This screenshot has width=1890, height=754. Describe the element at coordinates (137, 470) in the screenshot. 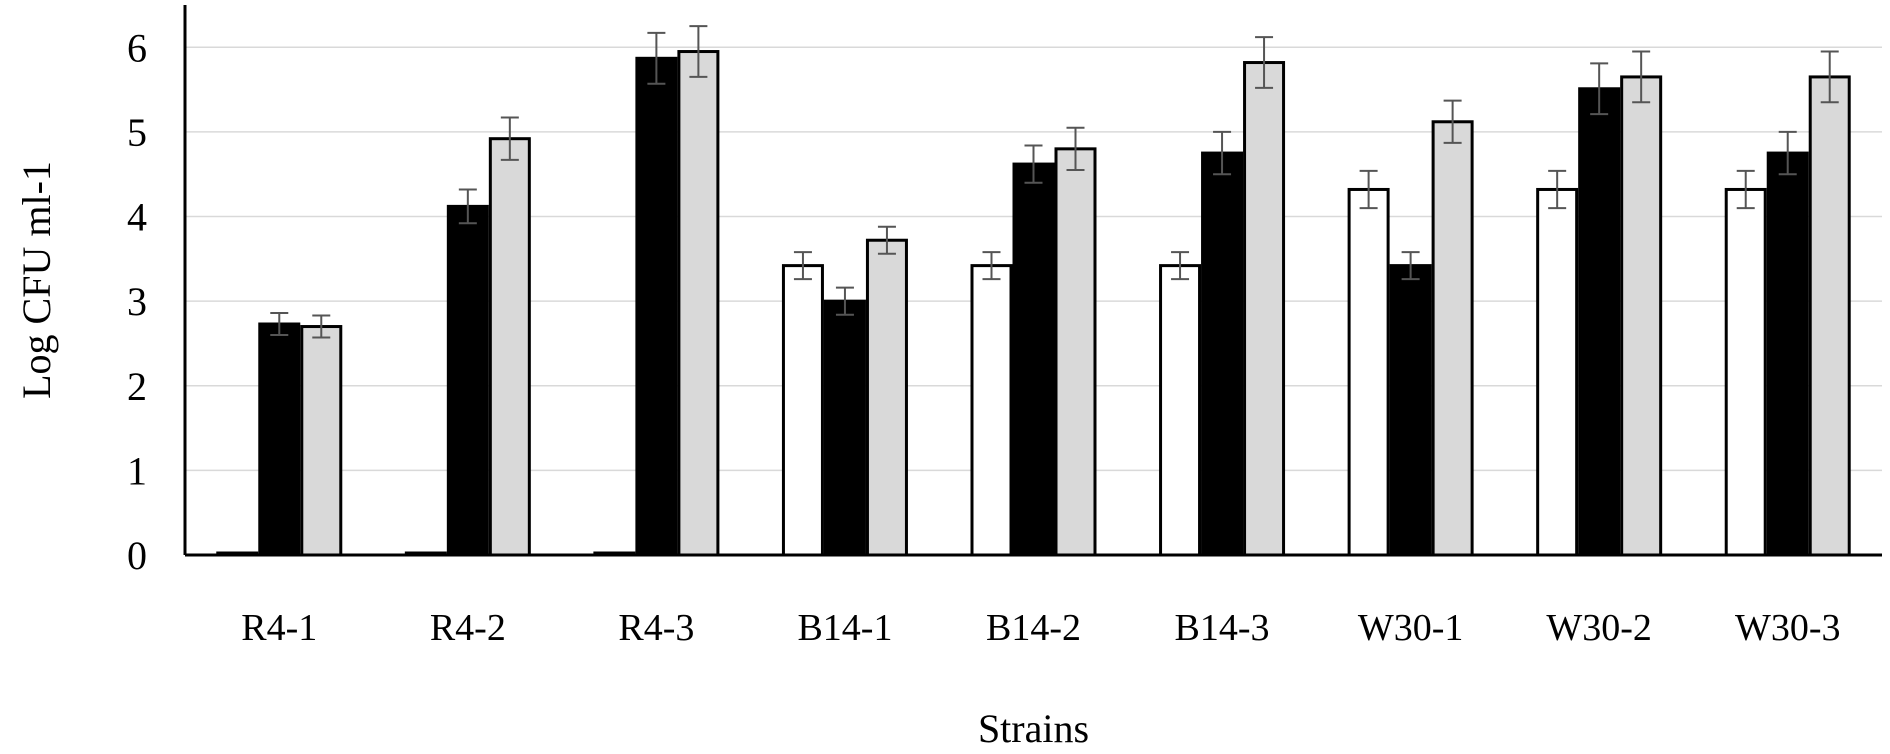

I see `y-tick-label: 1` at that location.